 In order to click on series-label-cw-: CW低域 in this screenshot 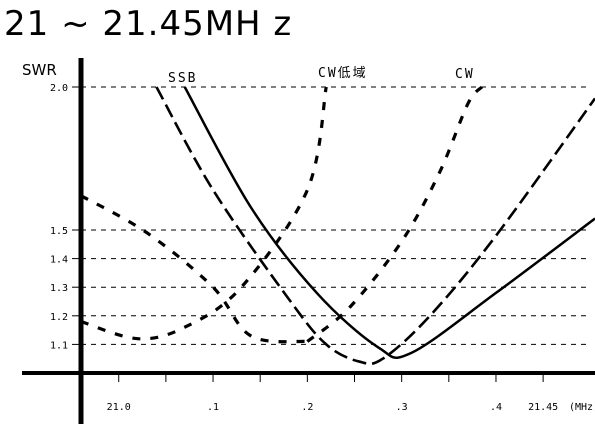, I will do `click(343, 73)`.